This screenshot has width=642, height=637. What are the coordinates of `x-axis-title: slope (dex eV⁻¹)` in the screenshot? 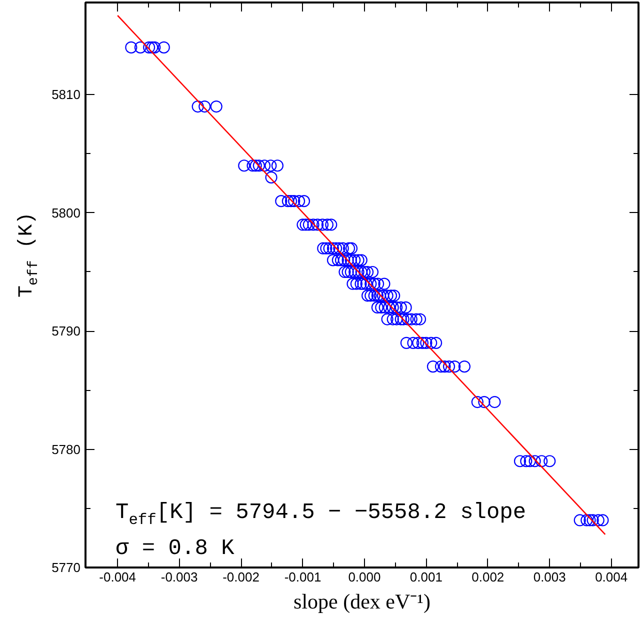 It's located at (362, 602).